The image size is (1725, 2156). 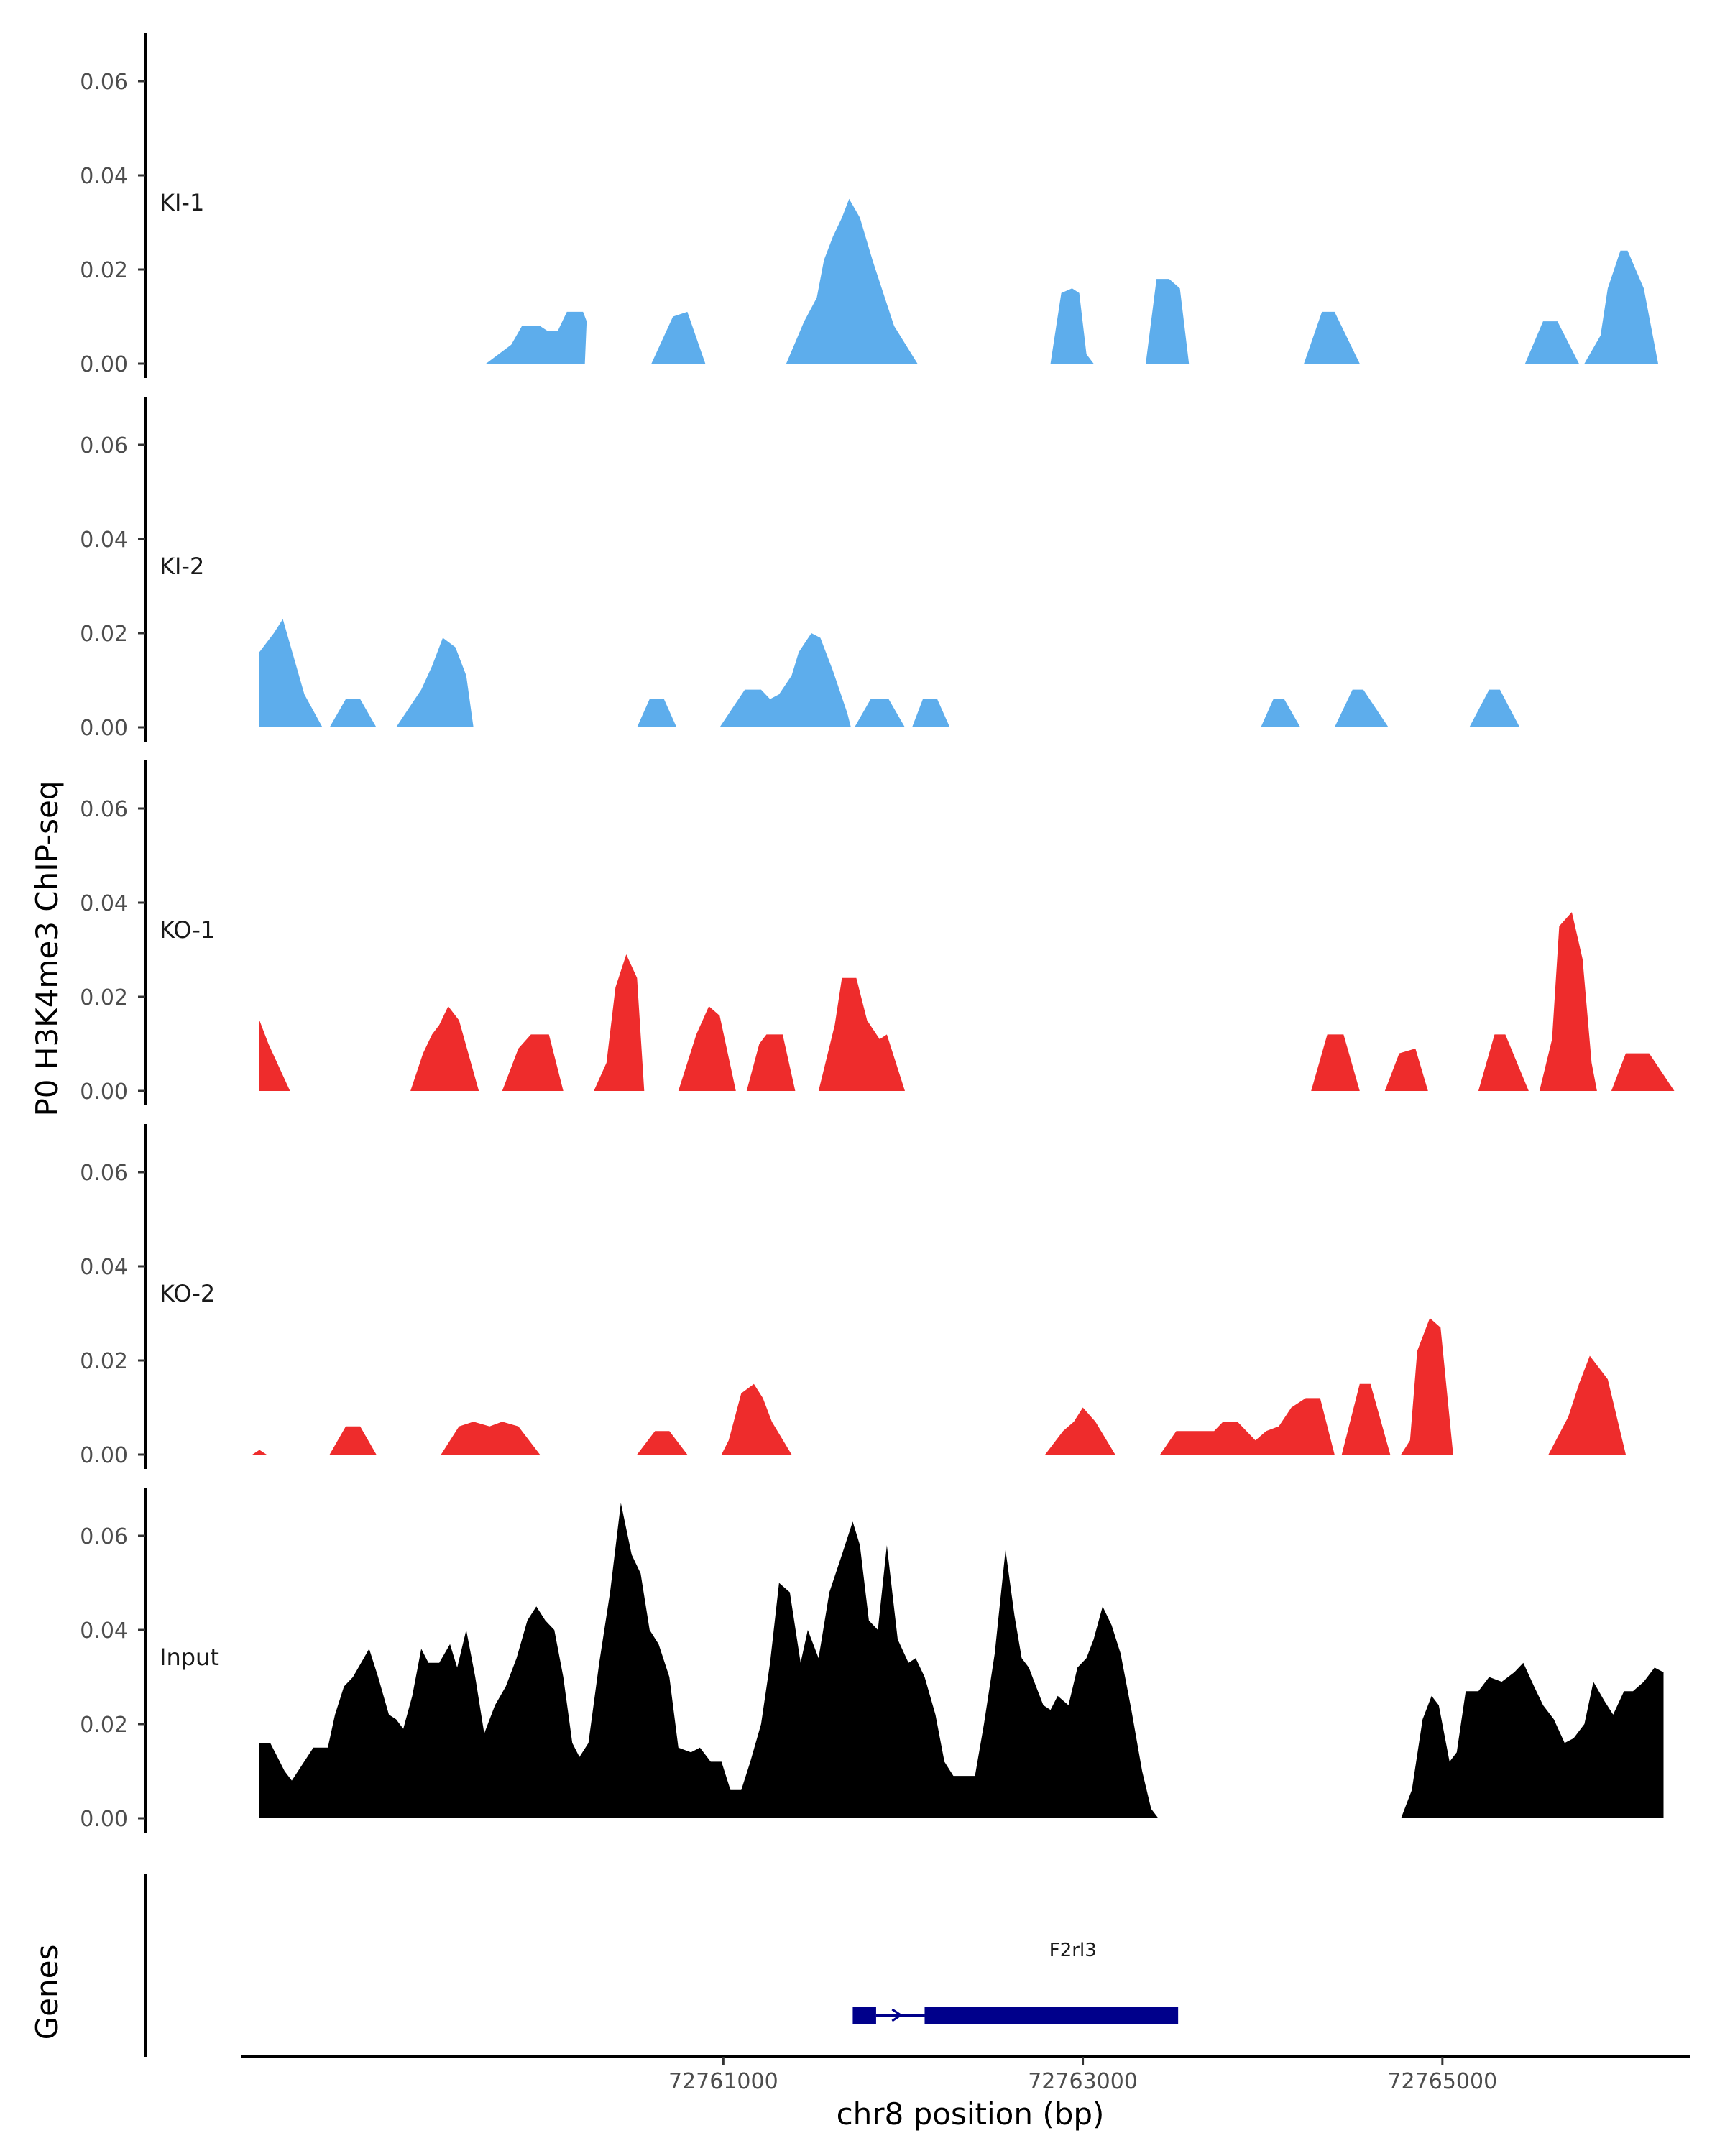 What do you see at coordinates (47, 948) in the screenshot?
I see `y-axis-title: P0 H3K4me3 ChIP-seq` at bounding box center [47, 948].